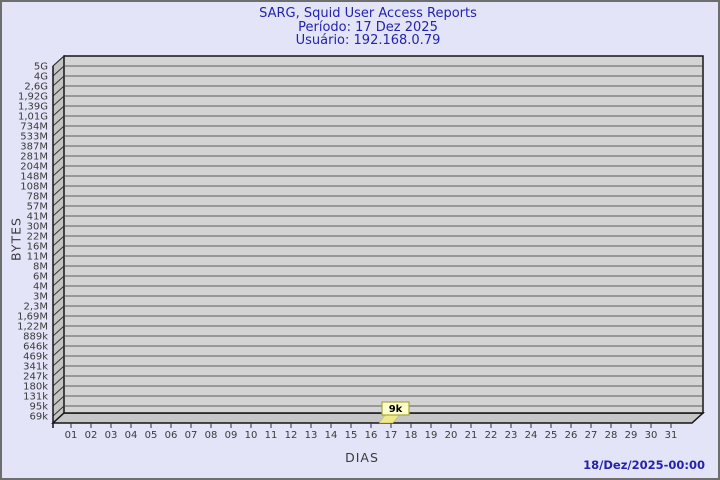  What do you see at coordinates (111, 435) in the screenshot?
I see `x-tick-label: 03` at bounding box center [111, 435].